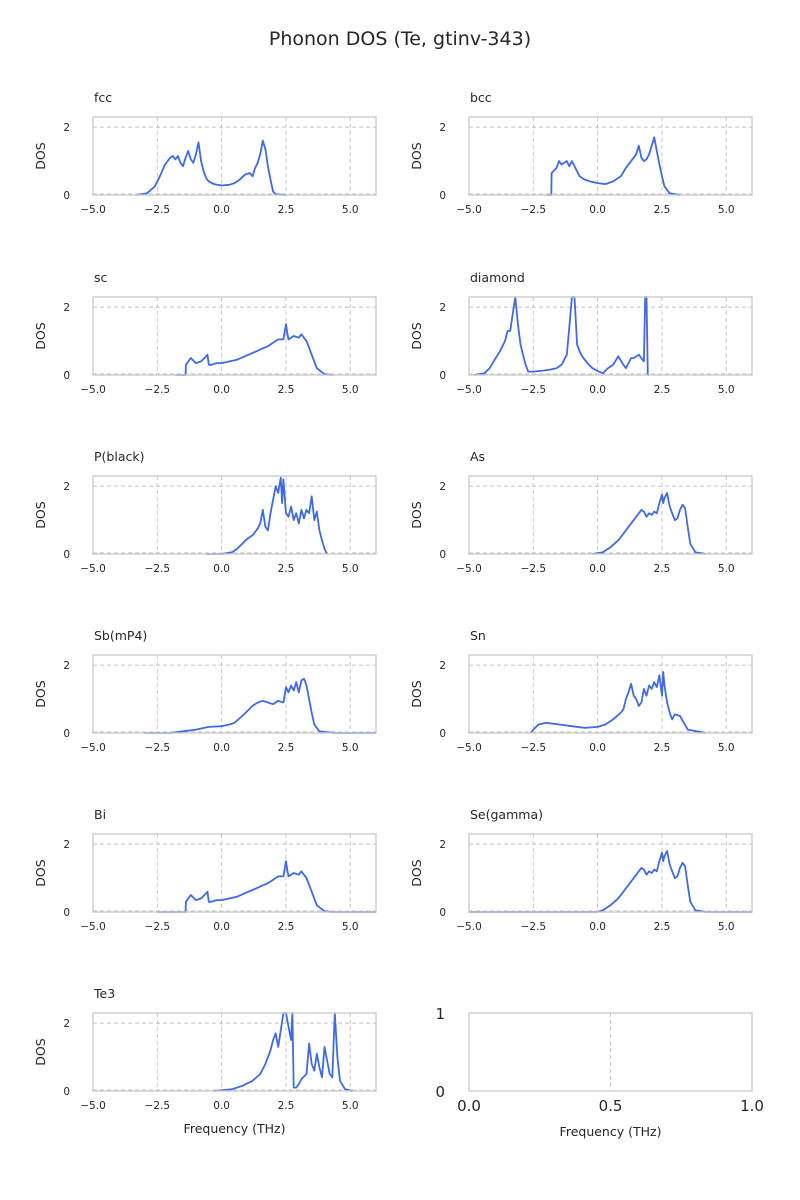  I want to click on x-tick-label: 1.0, so click(752, 1106).